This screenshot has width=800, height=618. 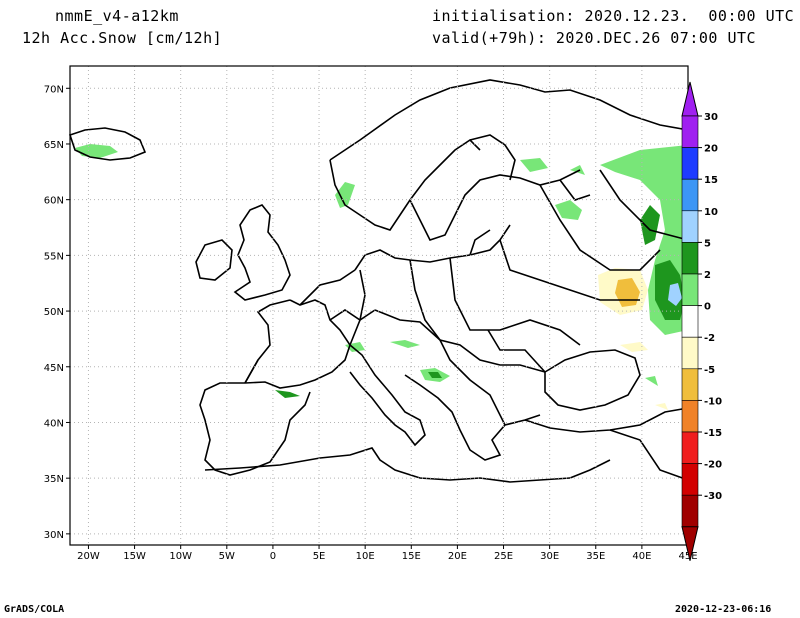 I want to click on lon-label: 10W, so click(x=180, y=556).